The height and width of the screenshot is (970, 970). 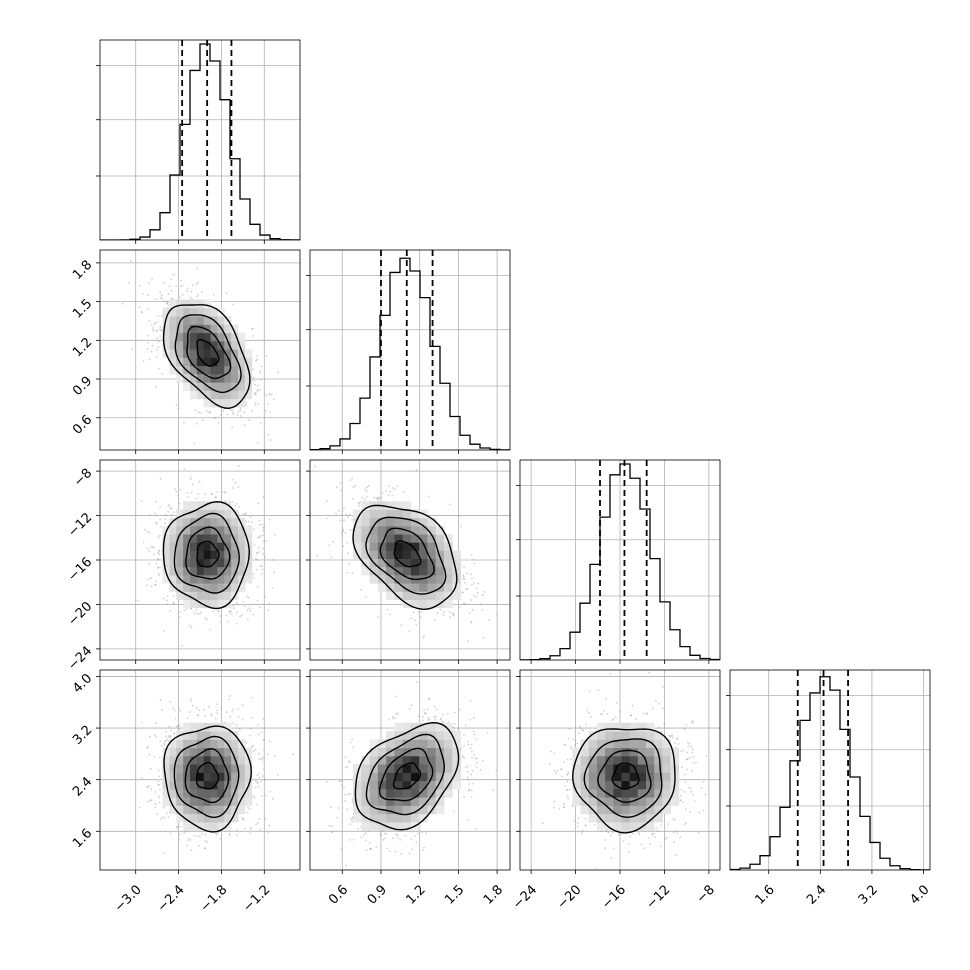 What do you see at coordinates (200, 350) in the screenshot?
I see `panel-frame` at bounding box center [200, 350].